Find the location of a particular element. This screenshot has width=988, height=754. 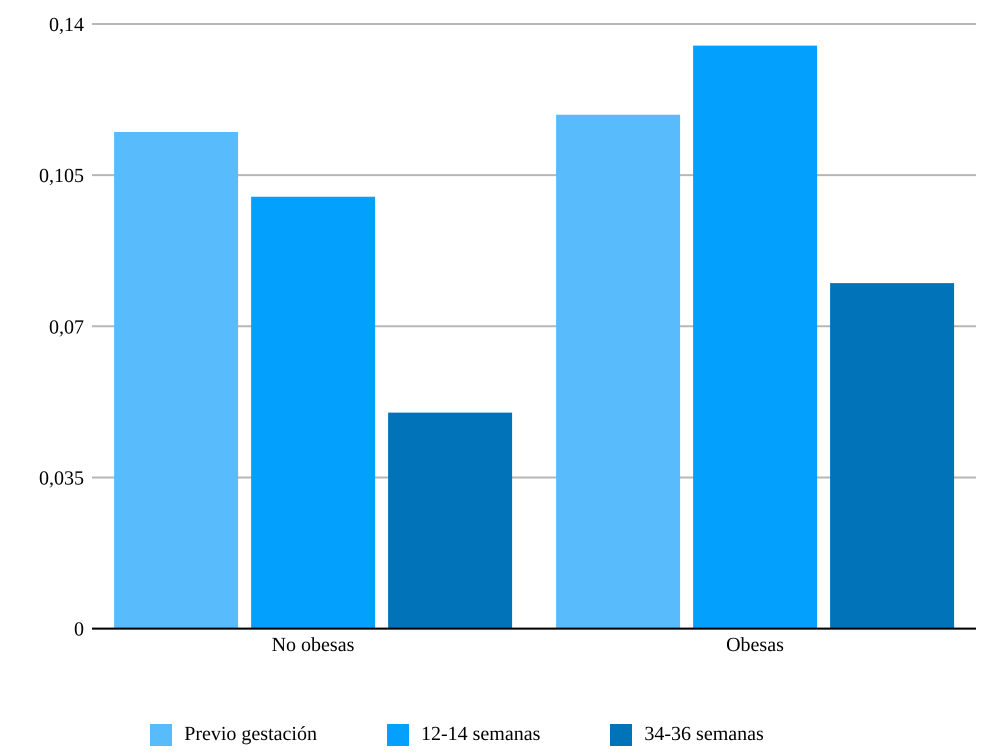

y-tick-label: 0,07 is located at coordinates (66, 327).